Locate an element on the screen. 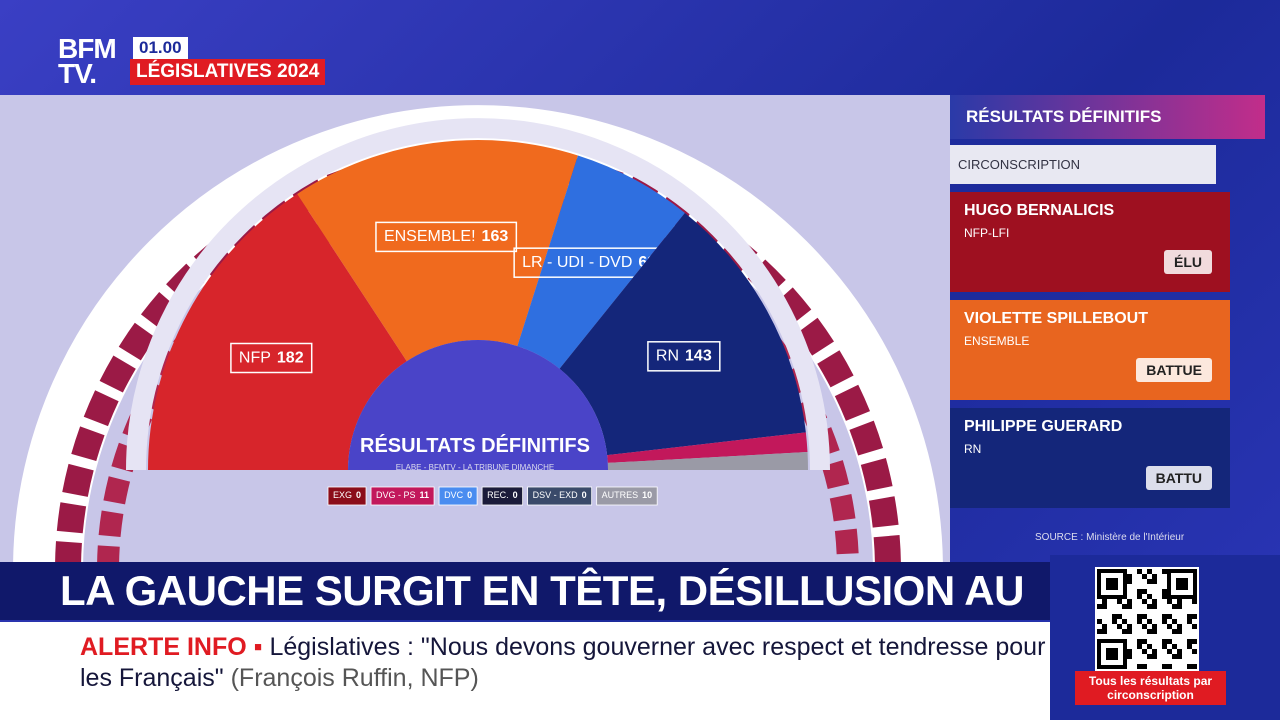 This screenshot has height=720, width=1280. party-label: RN 143 is located at coordinates (684, 356).